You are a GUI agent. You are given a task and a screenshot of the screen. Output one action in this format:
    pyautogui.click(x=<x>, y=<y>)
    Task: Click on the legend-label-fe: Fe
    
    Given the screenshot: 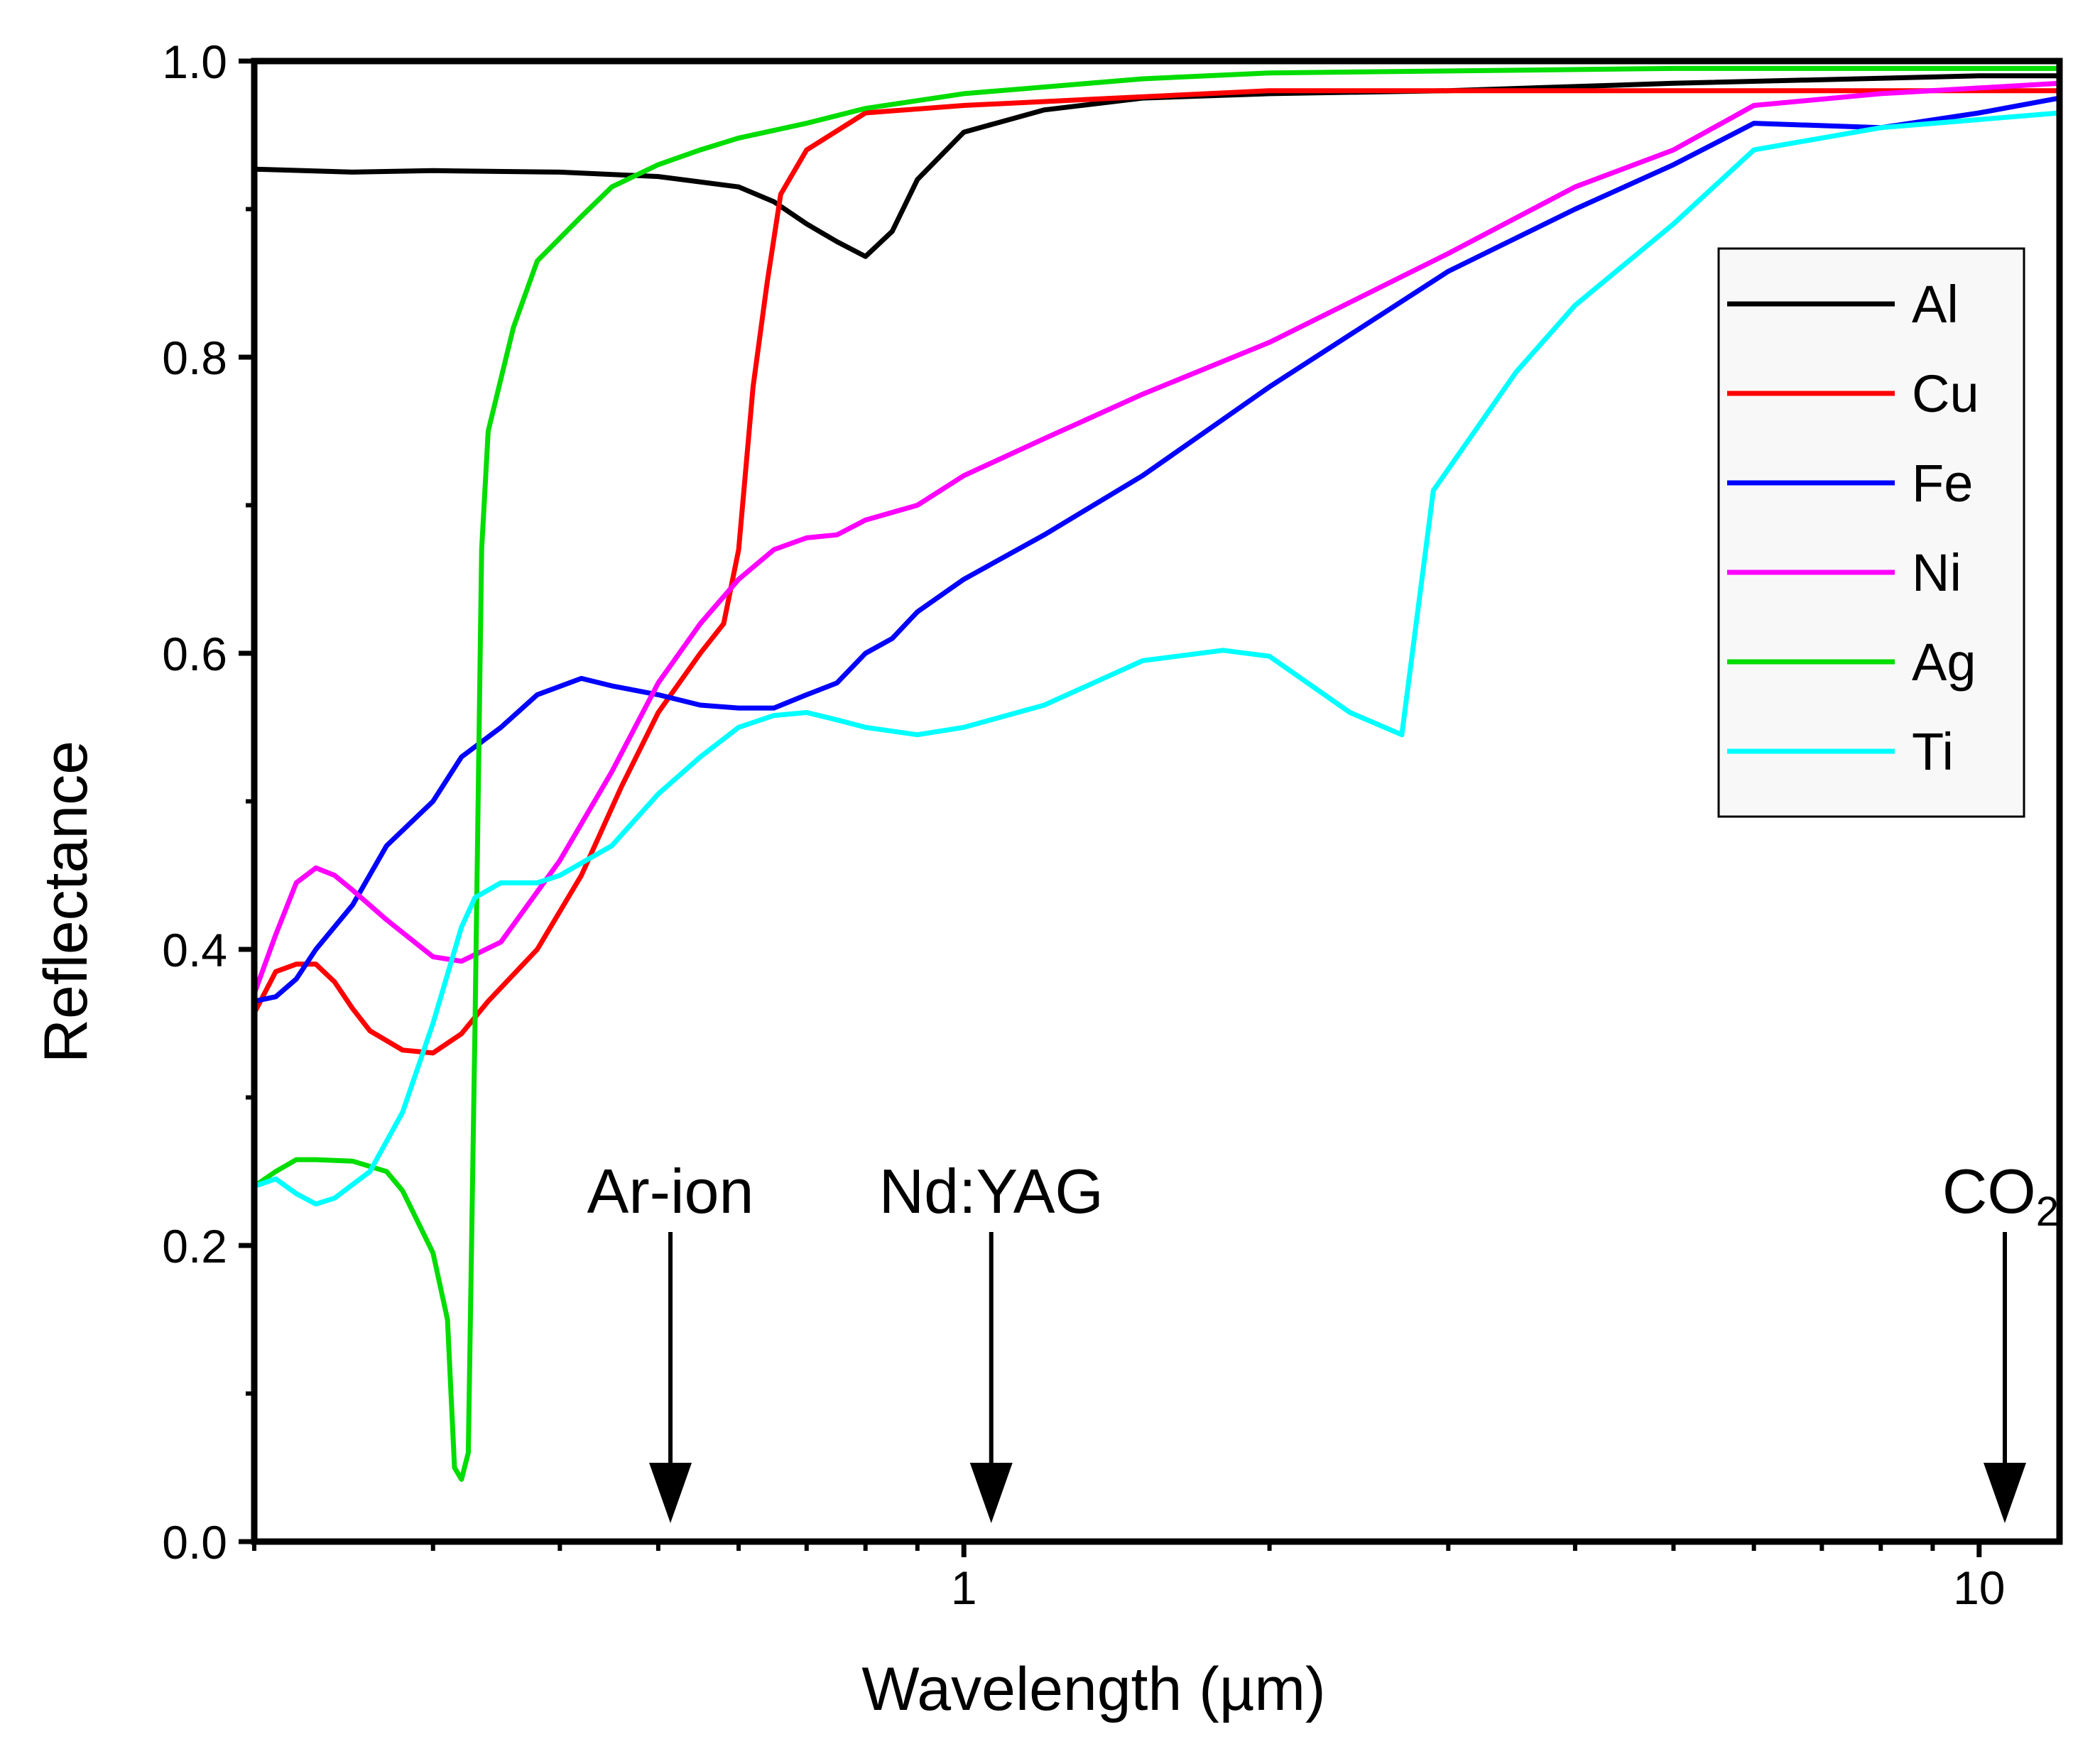 What is the action you would take?
    pyautogui.click(x=1942, y=484)
    